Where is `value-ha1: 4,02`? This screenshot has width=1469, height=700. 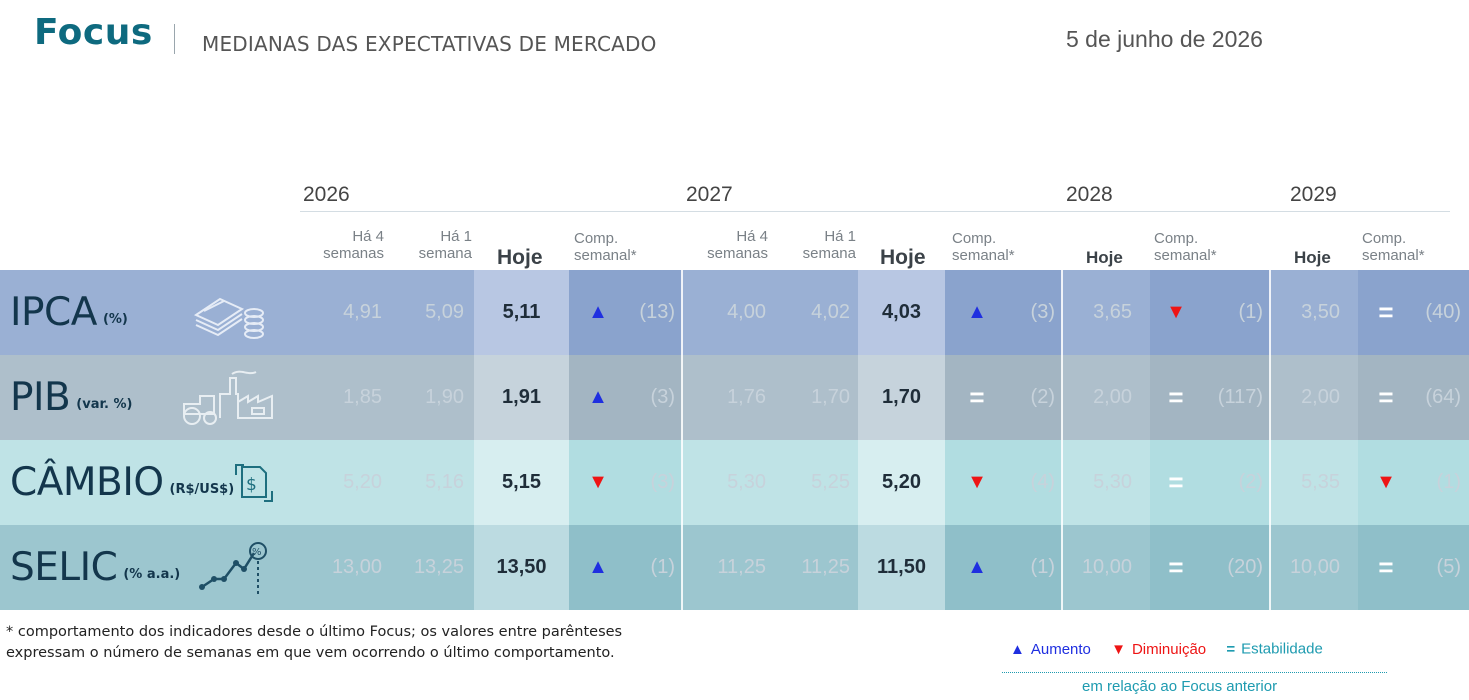
value-ha1: 4,02 is located at coordinates (830, 312).